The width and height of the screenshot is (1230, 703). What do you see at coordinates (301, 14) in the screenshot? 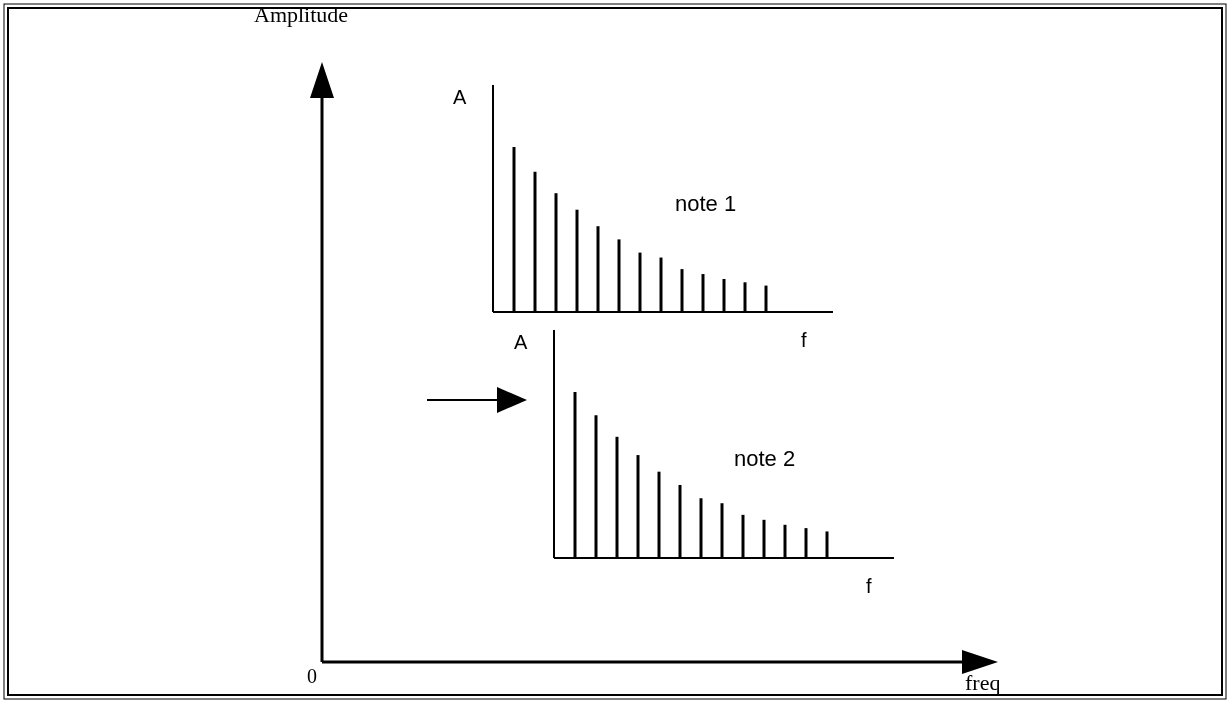
I see `text: Amplitude` at bounding box center [301, 14].